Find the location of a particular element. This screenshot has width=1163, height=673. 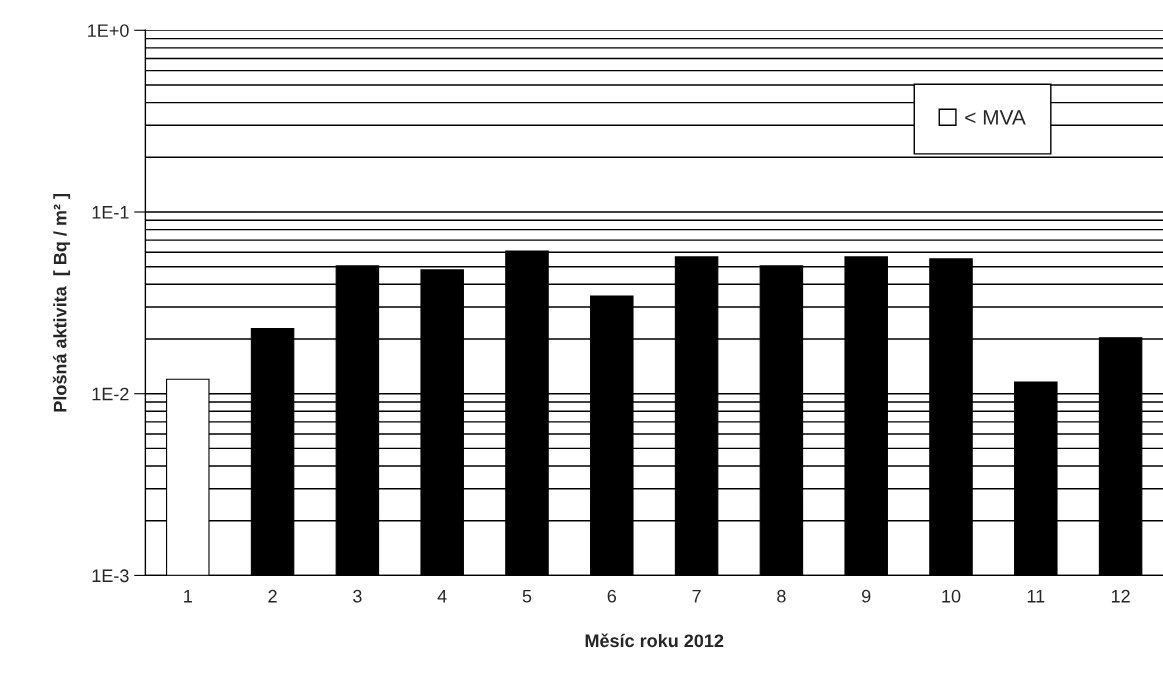

x-axis-title: Měsíc roku 2012 is located at coordinates (654, 640).